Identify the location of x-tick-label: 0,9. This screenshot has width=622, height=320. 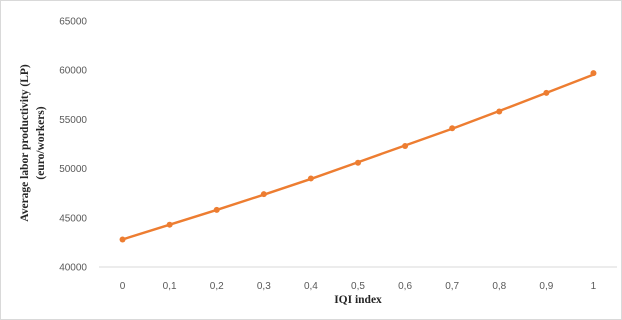
(546, 286).